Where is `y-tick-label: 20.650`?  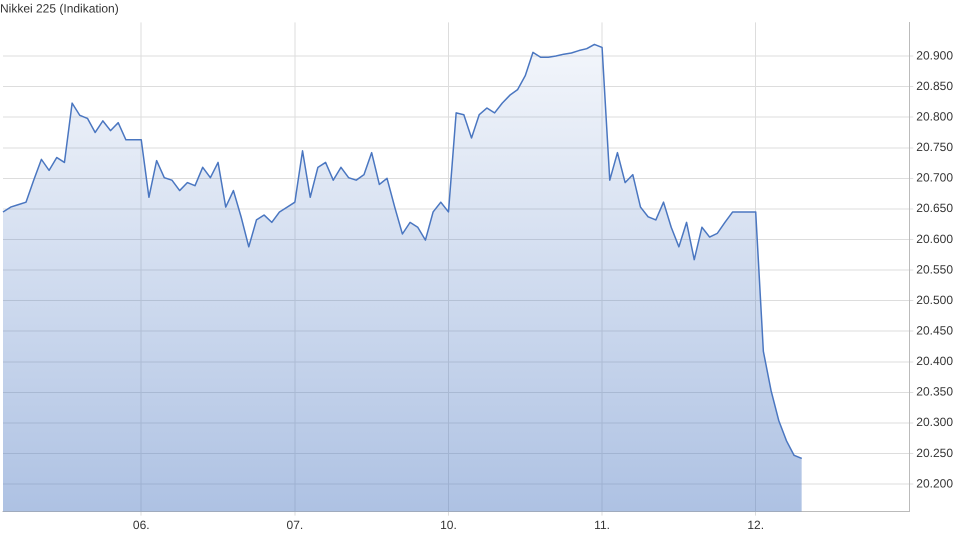 y-tick-label: 20.650 is located at coordinates (935, 208).